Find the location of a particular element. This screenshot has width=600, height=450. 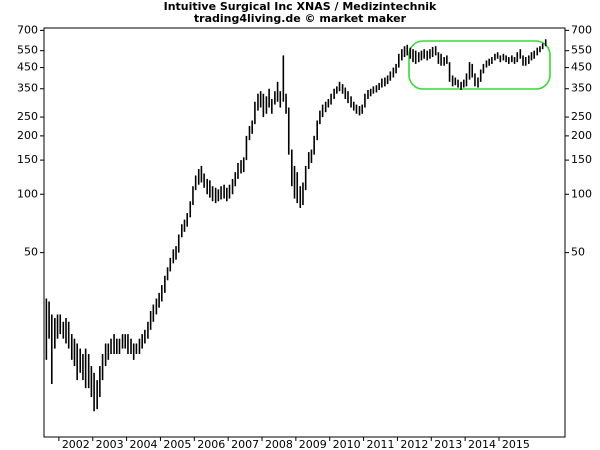

chart-subtitle: trading4living.de © market maker is located at coordinates (300, 18).